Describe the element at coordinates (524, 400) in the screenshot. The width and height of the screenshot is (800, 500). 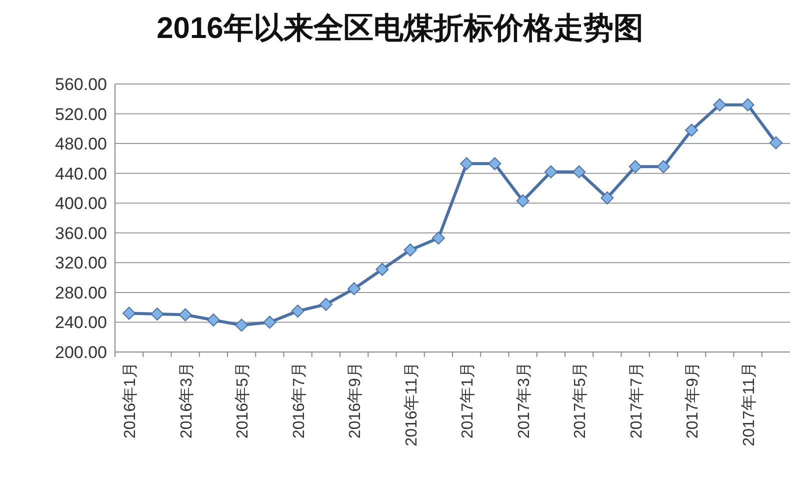
I see `x-tick-label: 2017年3月` at that location.